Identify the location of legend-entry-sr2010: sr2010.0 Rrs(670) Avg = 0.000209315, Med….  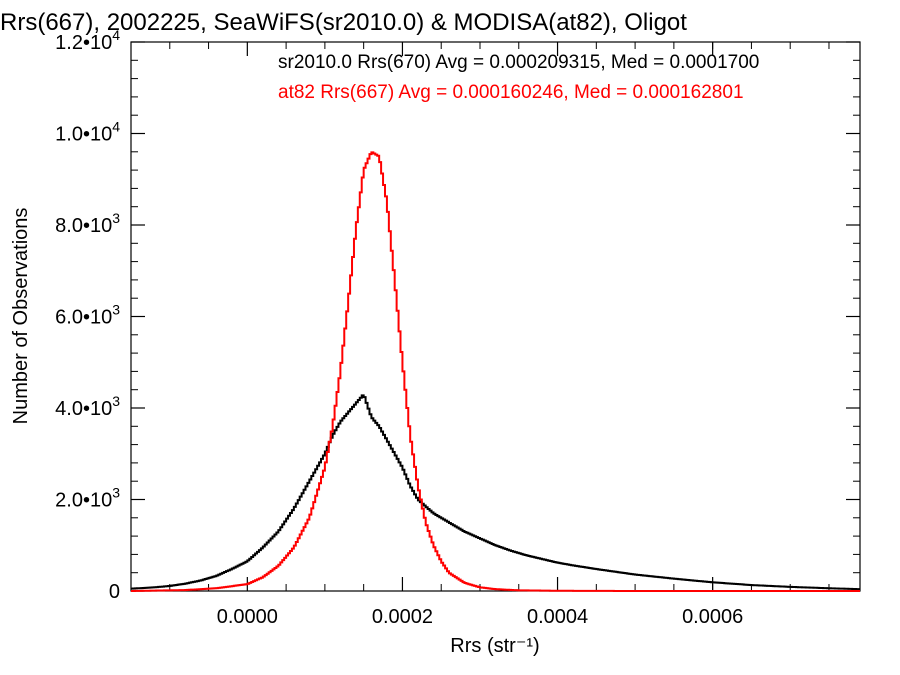
(518, 62).